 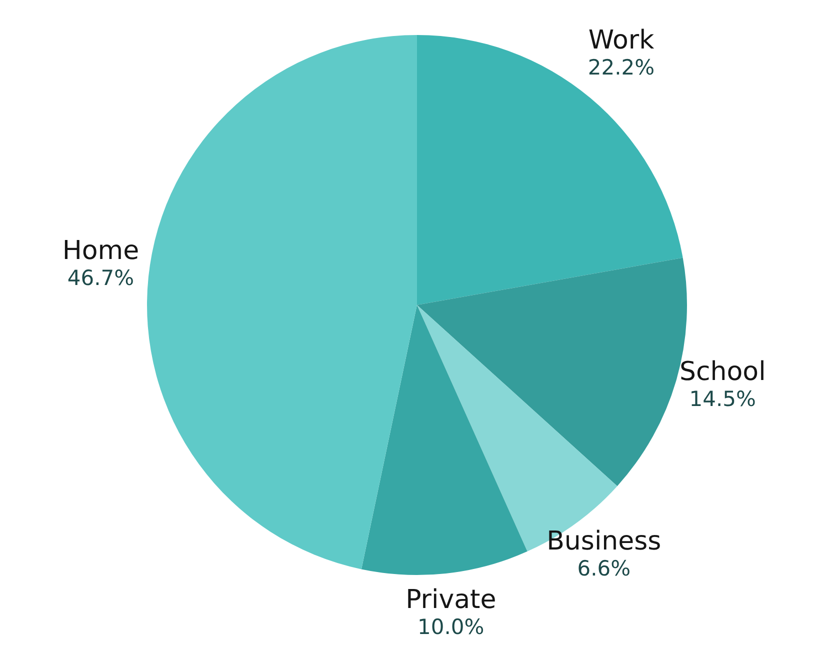 I want to click on data-label: 46.7%, so click(x=100, y=278).